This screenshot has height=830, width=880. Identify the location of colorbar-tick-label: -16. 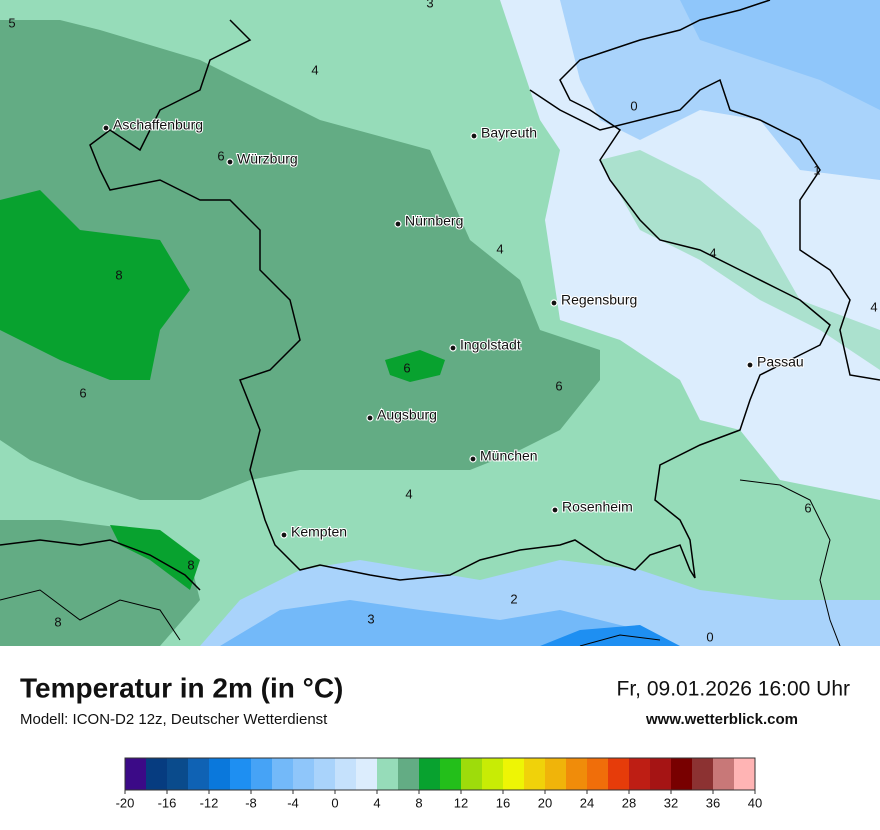
(167, 802).